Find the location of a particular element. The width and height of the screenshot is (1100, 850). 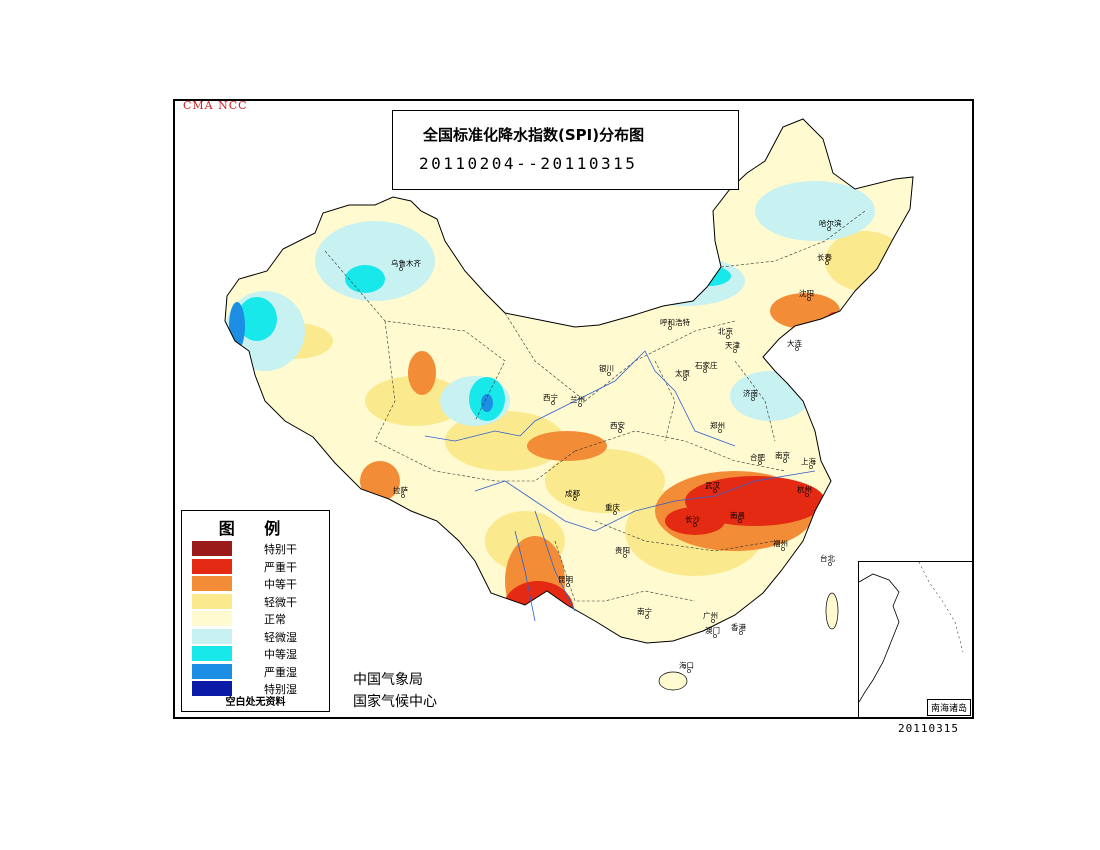

map-title: 全国标准化降水指数(SPI)分布图 is located at coordinates (534, 135).